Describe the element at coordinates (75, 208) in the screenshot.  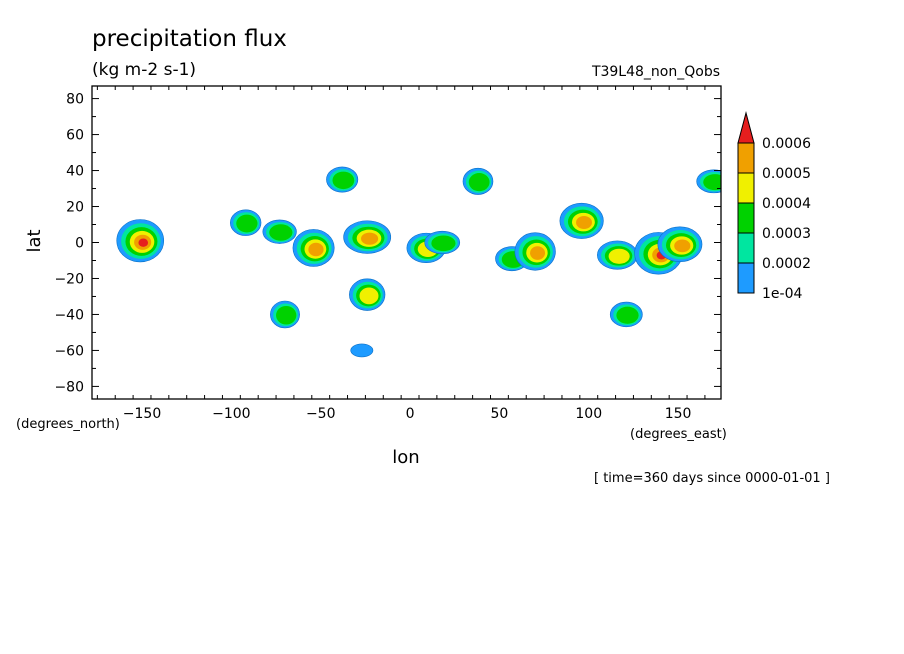
I see `y-tick-label: 20` at that location.